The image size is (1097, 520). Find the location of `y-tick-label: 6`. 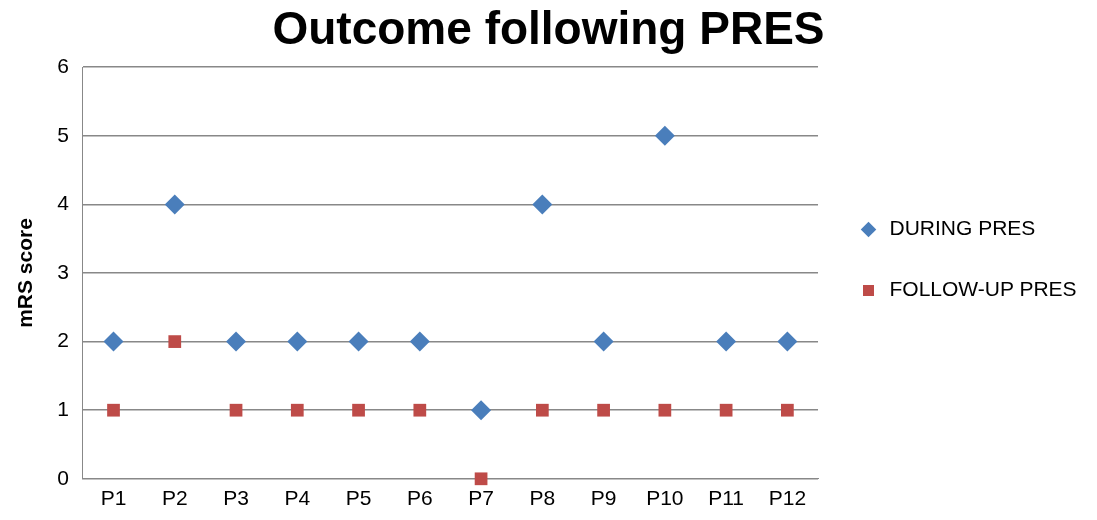

y-tick-label: 6 is located at coordinates (63, 65).